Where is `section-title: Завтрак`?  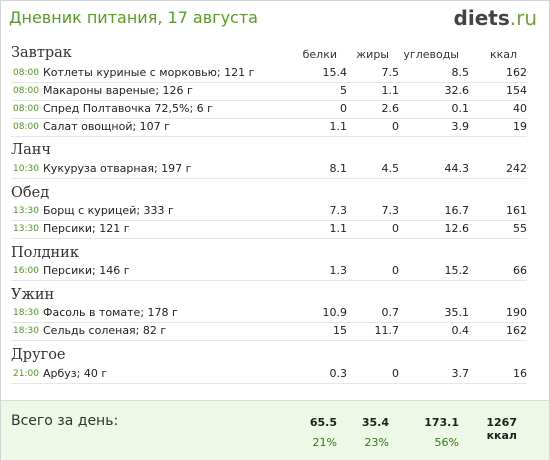
section-title: Завтрак is located at coordinates (41, 53).